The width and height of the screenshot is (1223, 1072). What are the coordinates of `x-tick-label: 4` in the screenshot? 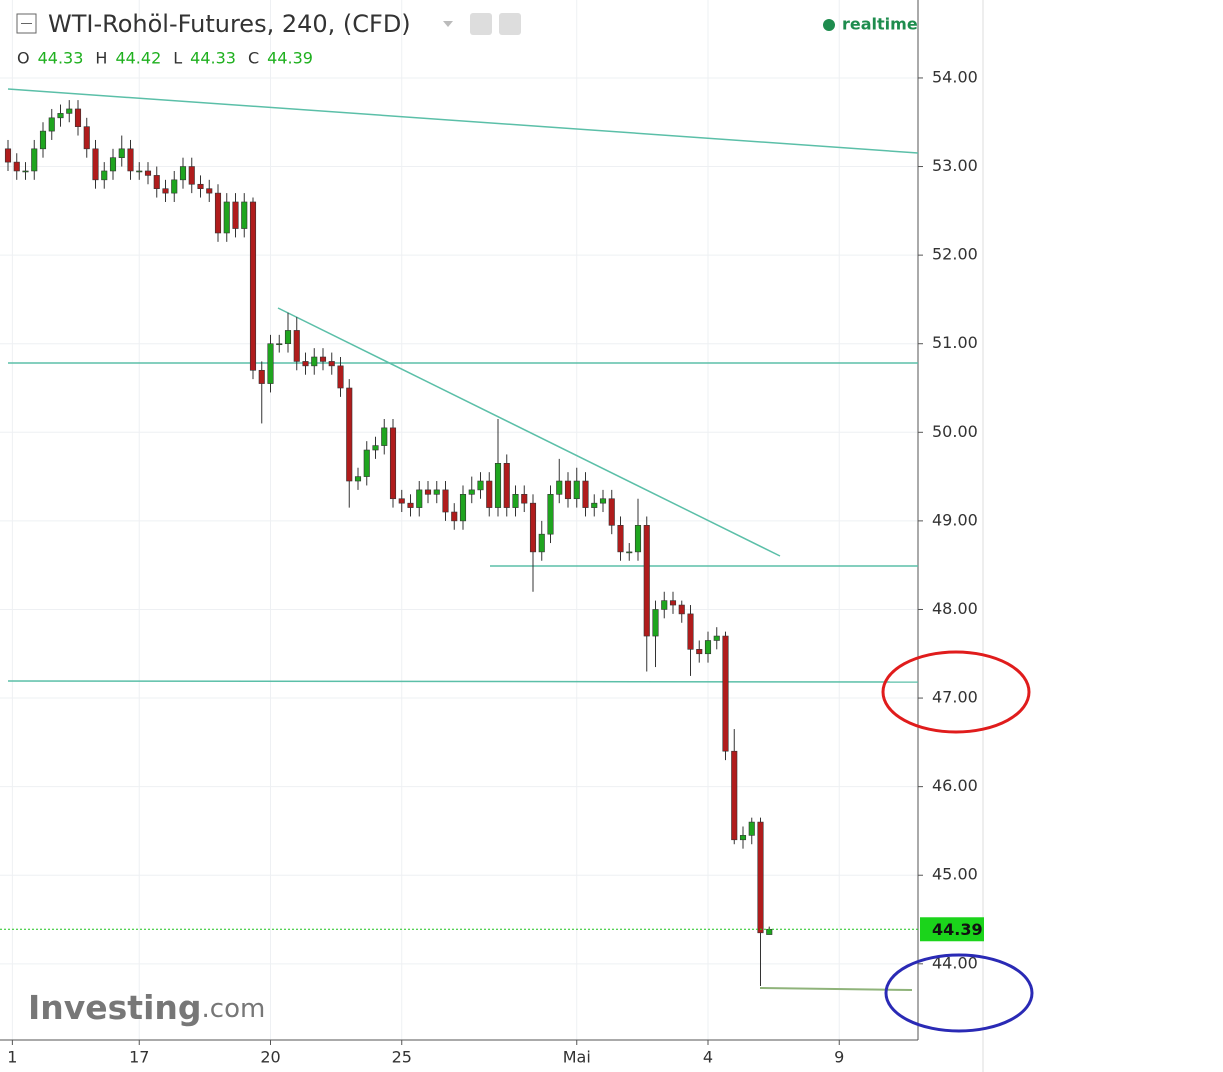 It's located at (708, 1057).